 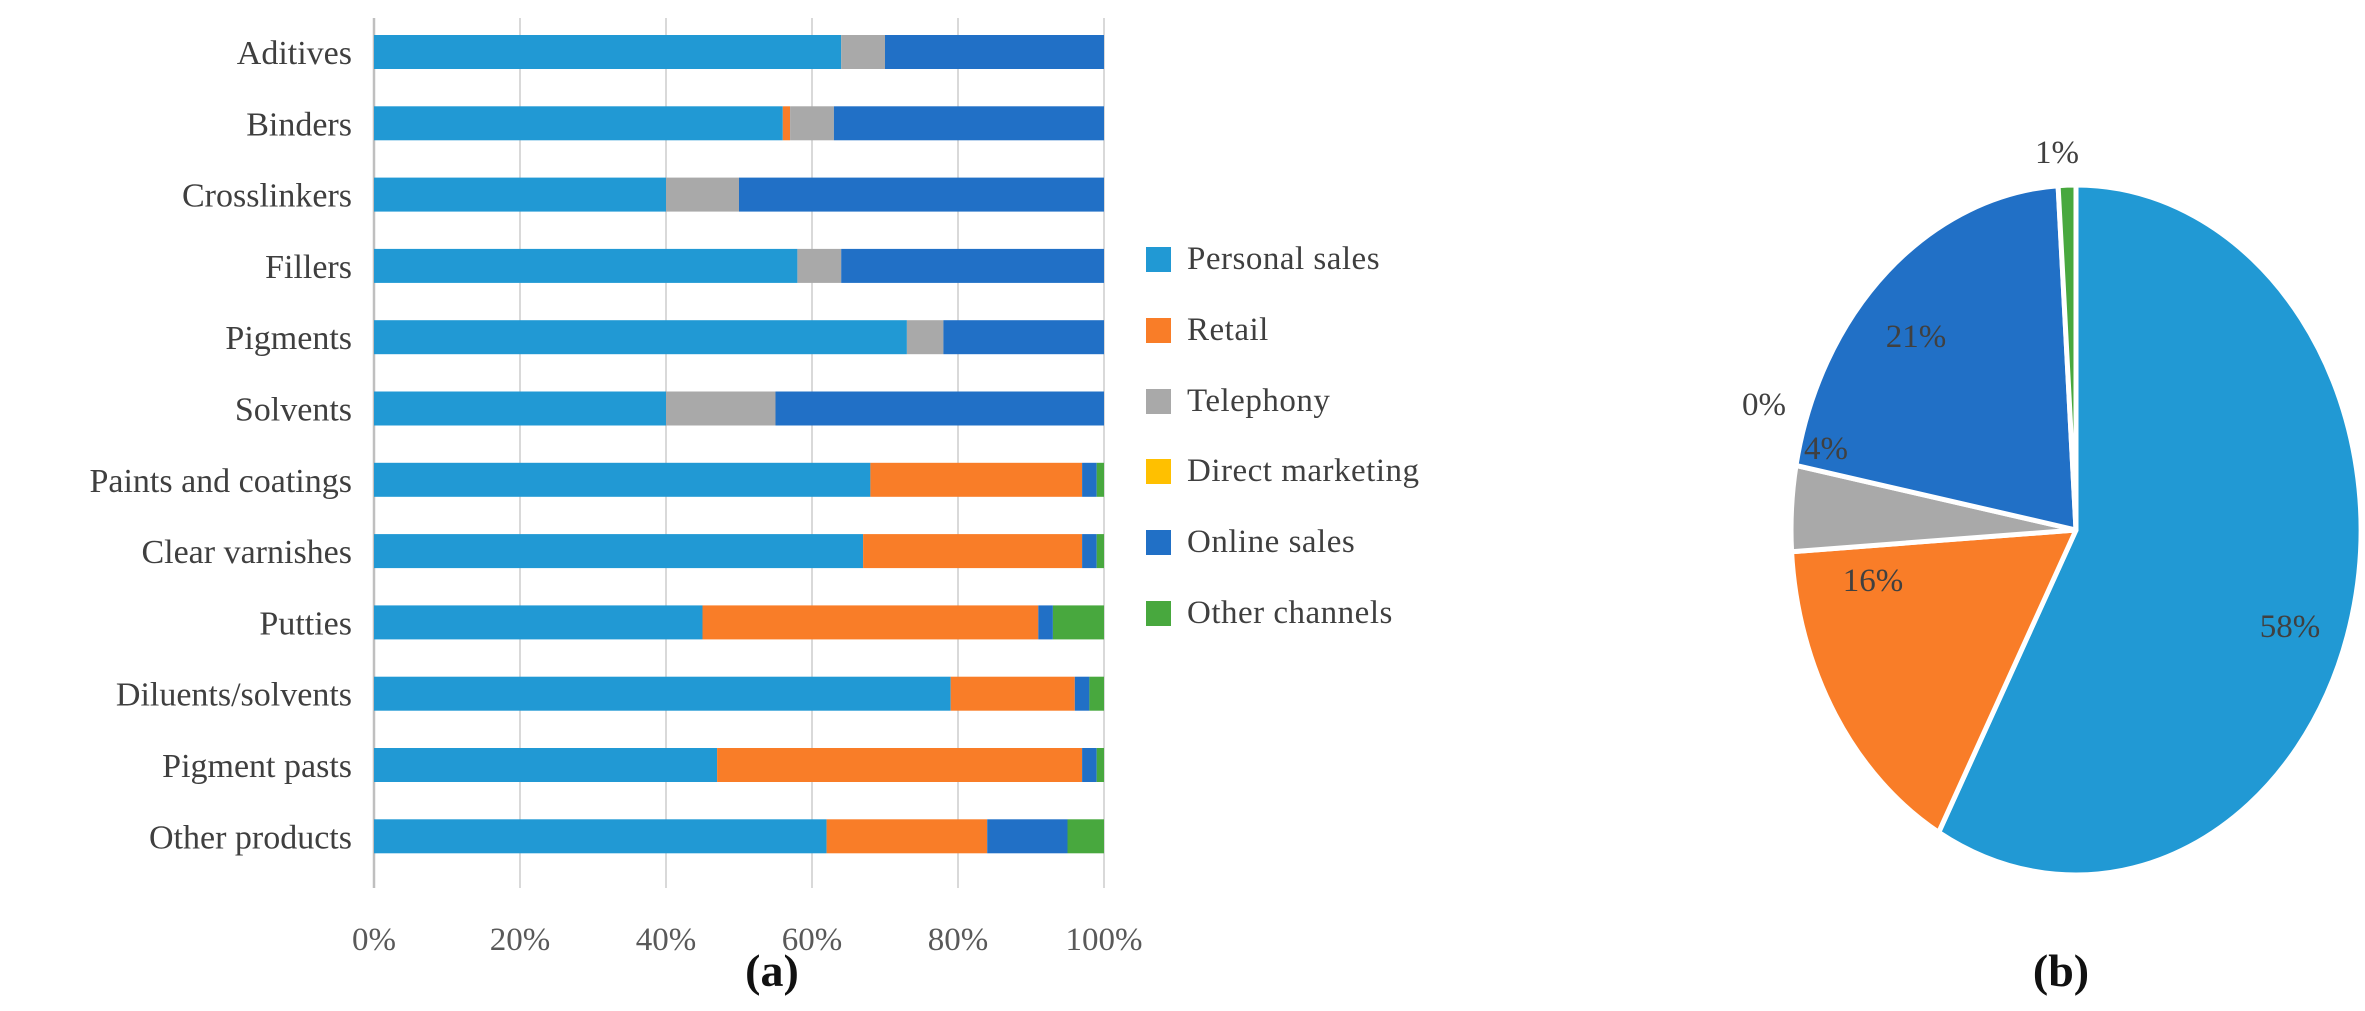 I want to click on legend-label: Personal sales, so click(x=1284, y=259).